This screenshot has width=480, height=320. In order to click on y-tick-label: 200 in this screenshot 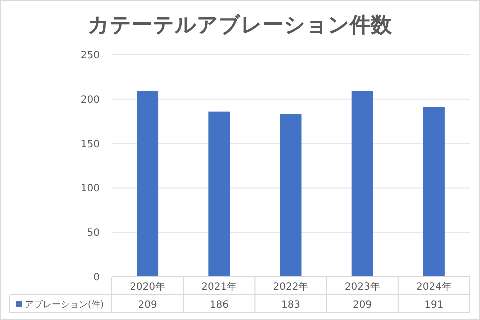, I will do `click(90, 100)`.